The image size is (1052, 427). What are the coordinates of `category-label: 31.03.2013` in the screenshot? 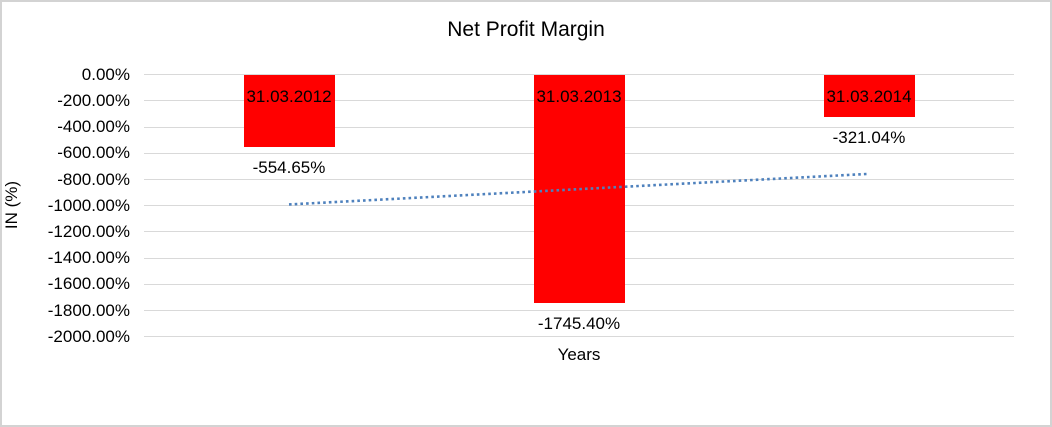 It's located at (579, 96).